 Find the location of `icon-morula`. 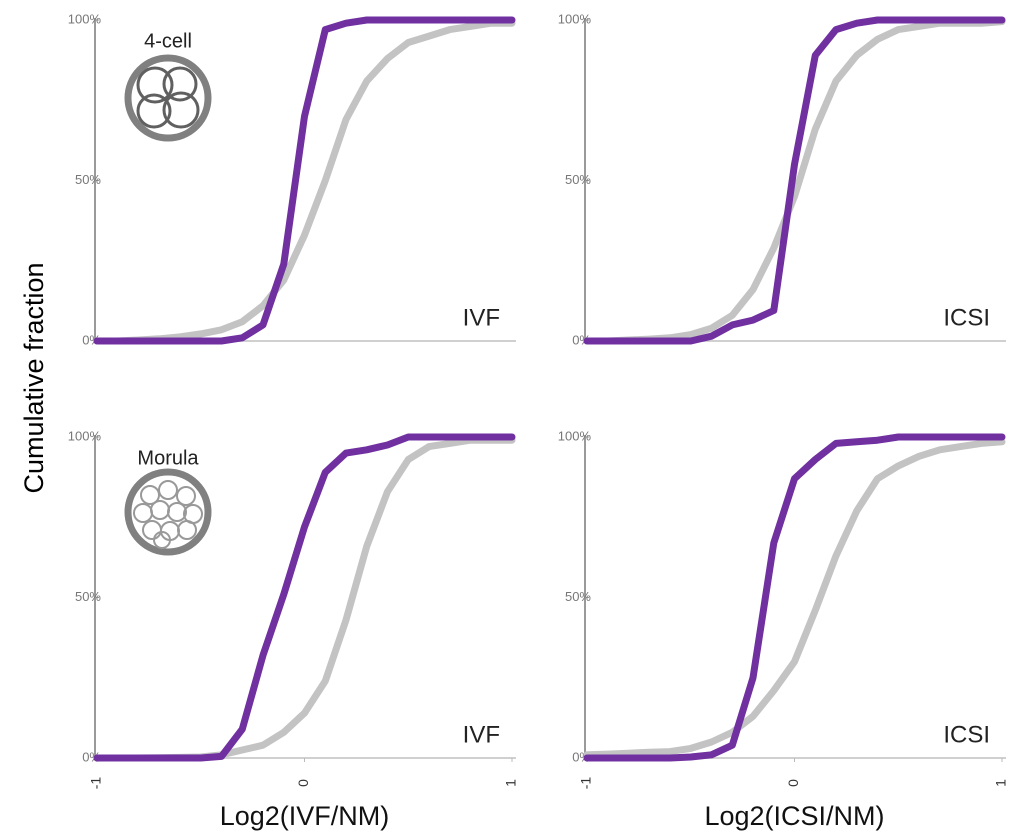

icon-morula is located at coordinates (168, 512).